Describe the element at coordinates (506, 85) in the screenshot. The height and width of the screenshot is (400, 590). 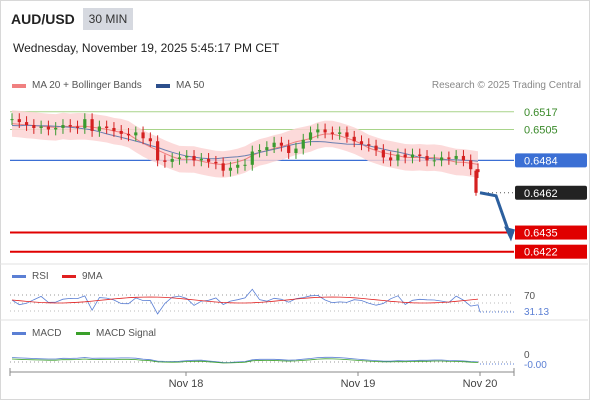
I see `research-credit: Research © 2025 Trading Central` at that location.